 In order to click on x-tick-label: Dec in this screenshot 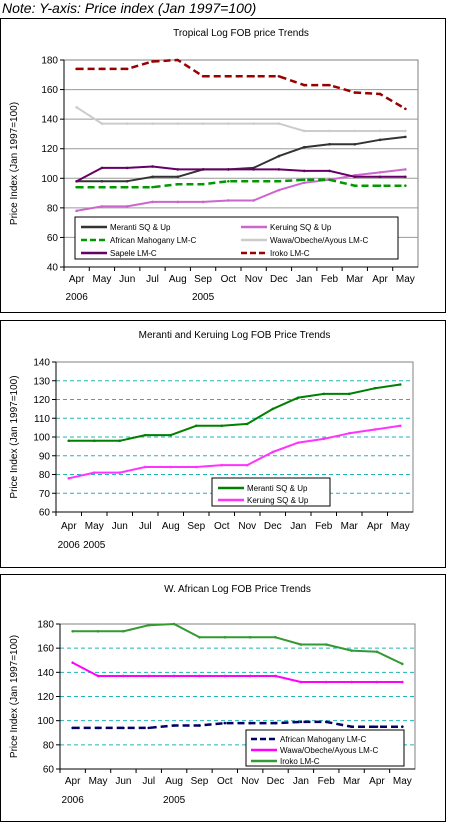, I will do `click(279, 279)`.